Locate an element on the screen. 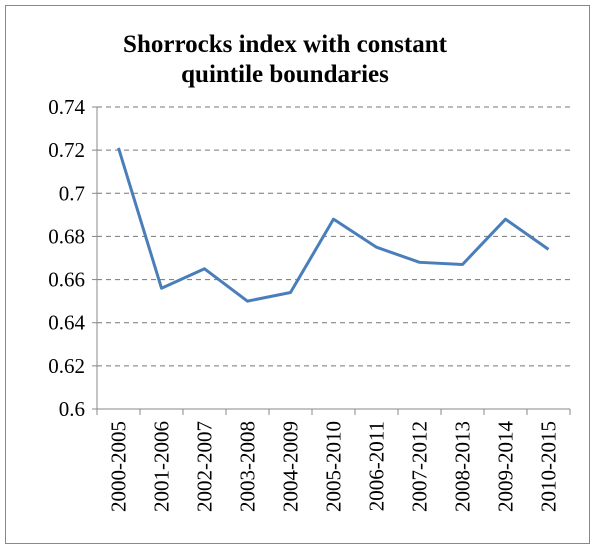 This screenshot has width=595, height=549. x-tick-label: 2001-2006 is located at coordinates (162, 466).